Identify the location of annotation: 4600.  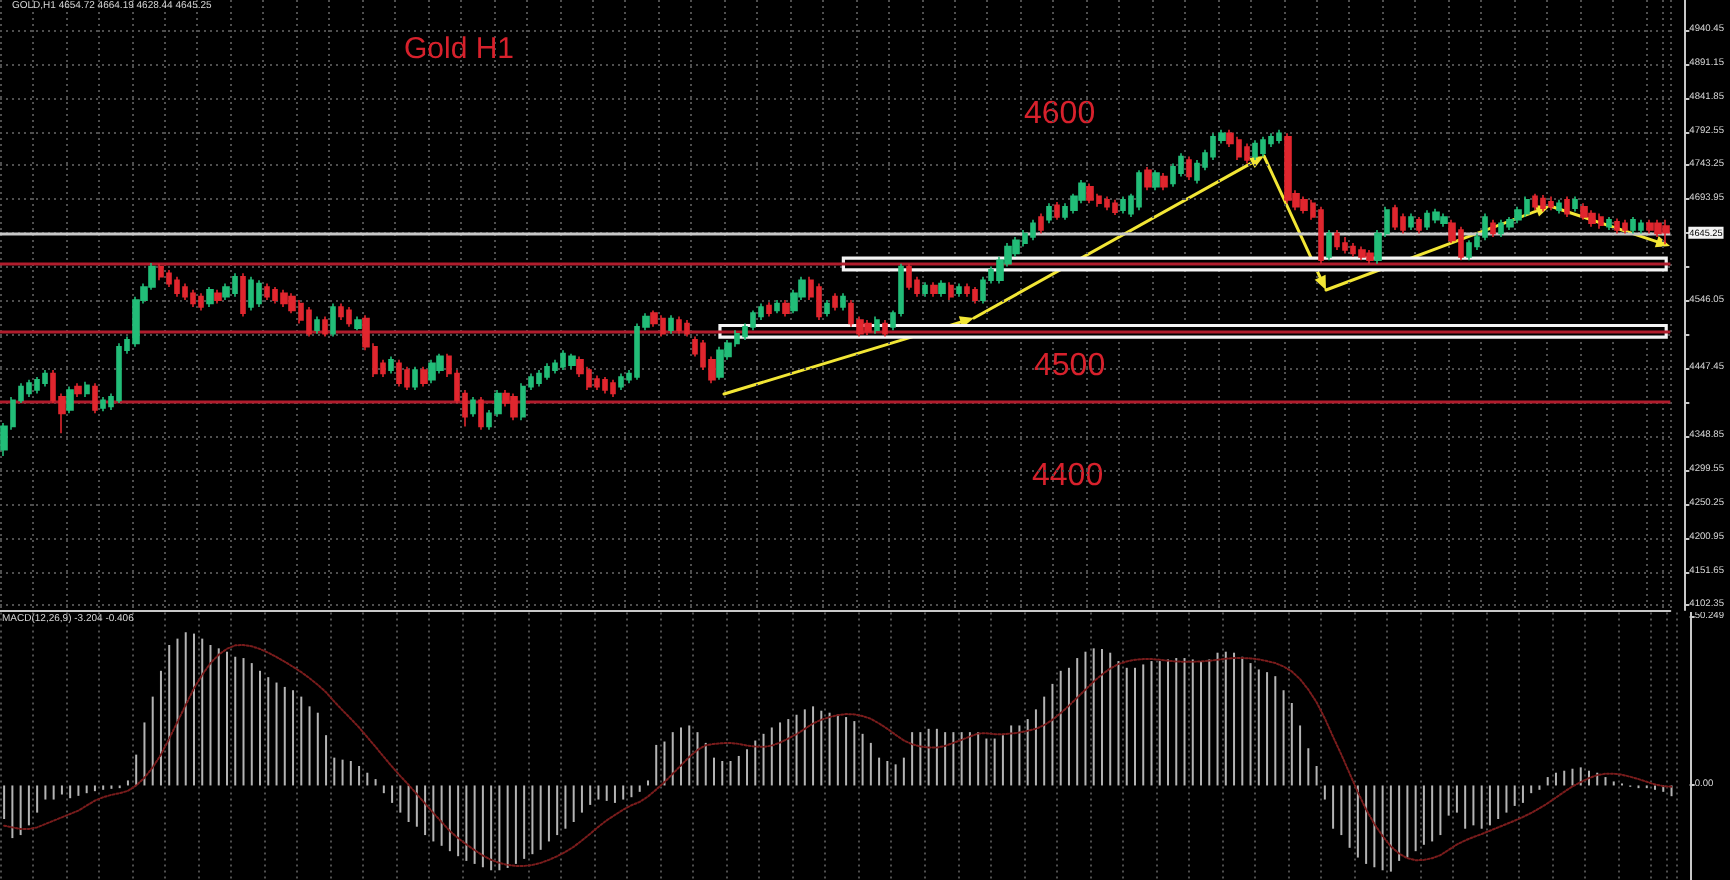
(1060, 114).